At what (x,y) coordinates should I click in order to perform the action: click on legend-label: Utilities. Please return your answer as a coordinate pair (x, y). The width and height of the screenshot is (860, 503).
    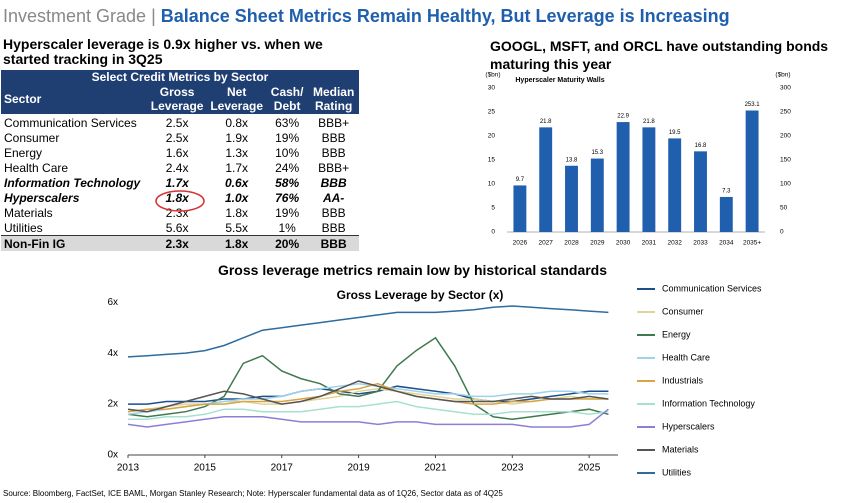
    Looking at the image, I should click on (677, 472).